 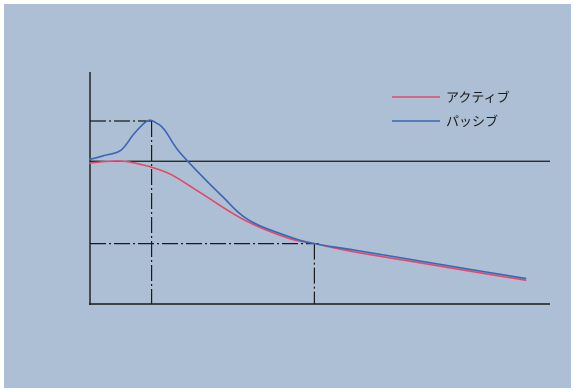 I want to click on legend-label-active: アクティブ, so click(x=478, y=98).